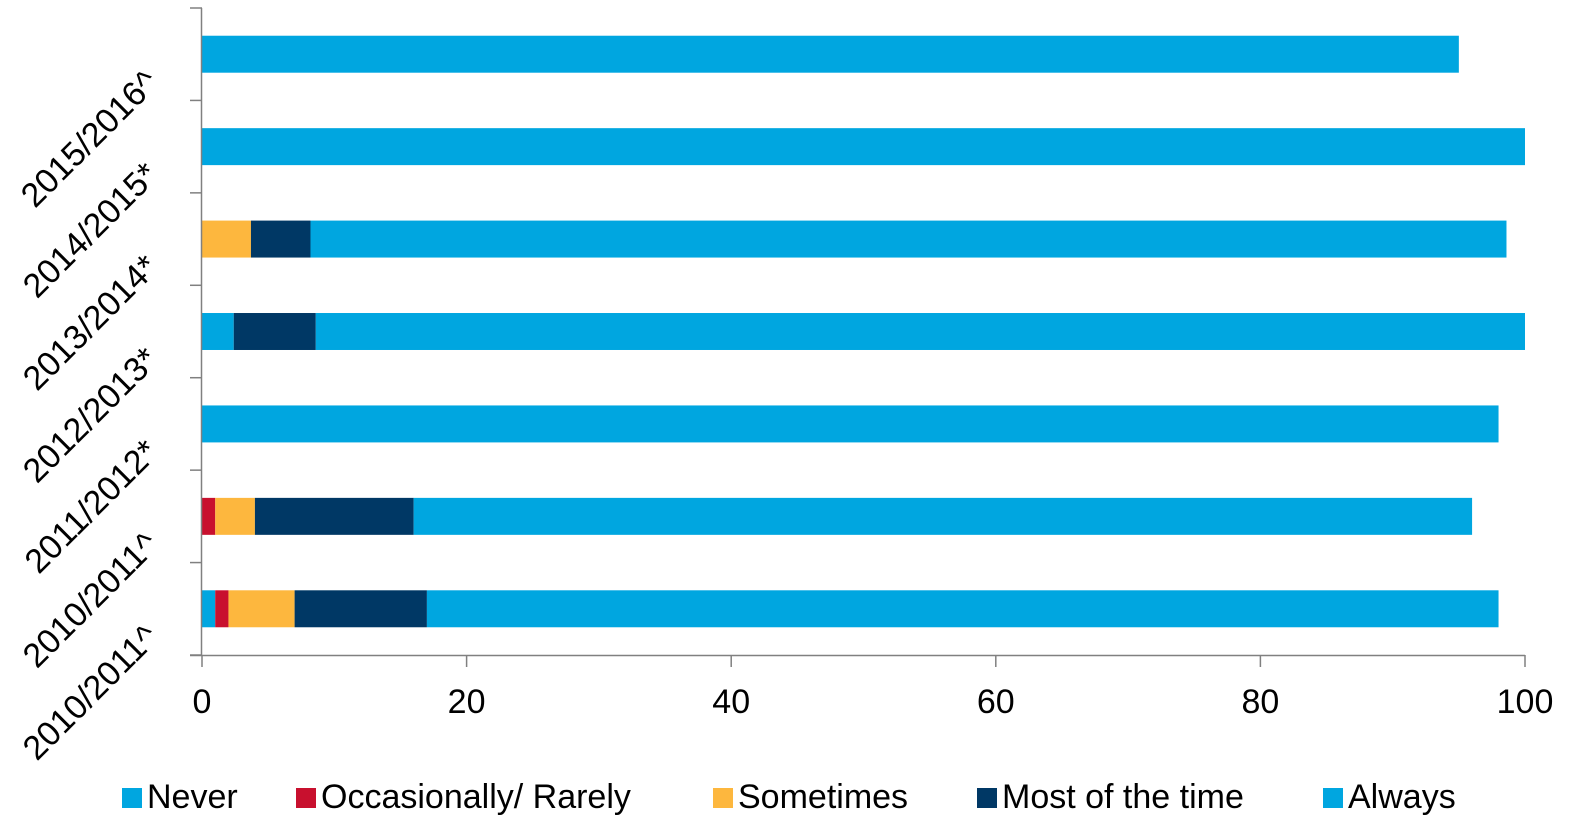 The height and width of the screenshot is (819, 1570). What do you see at coordinates (202, 702) in the screenshot?
I see `x-tick-label: 0` at bounding box center [202, 702].